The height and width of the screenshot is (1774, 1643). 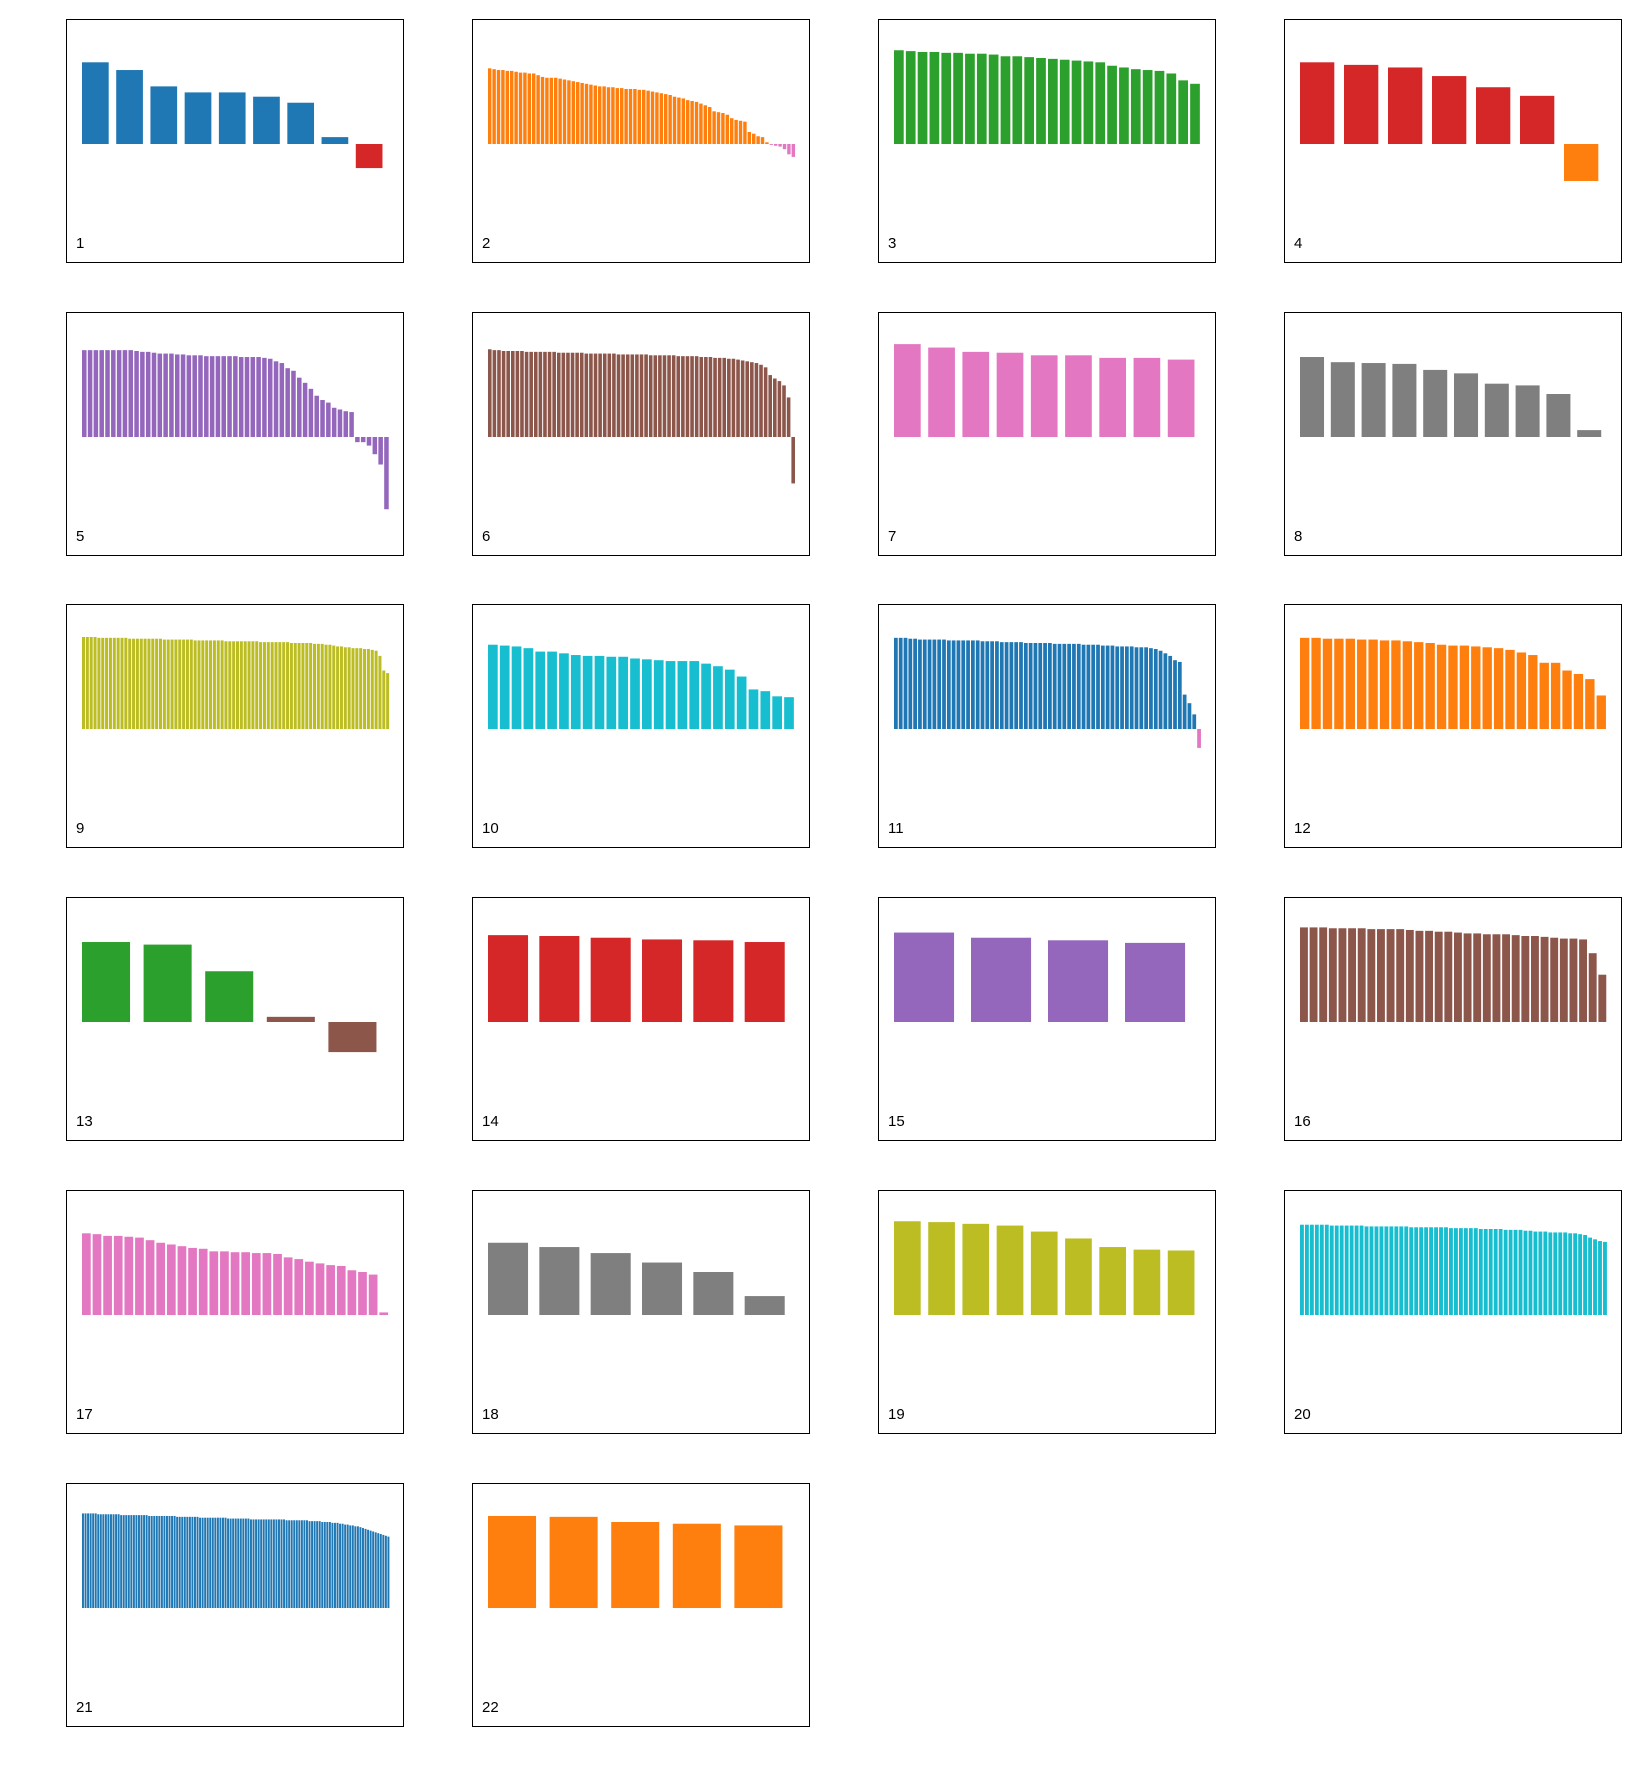 I want to click on panel-number-label: 21, so click(x=84, y=1707).